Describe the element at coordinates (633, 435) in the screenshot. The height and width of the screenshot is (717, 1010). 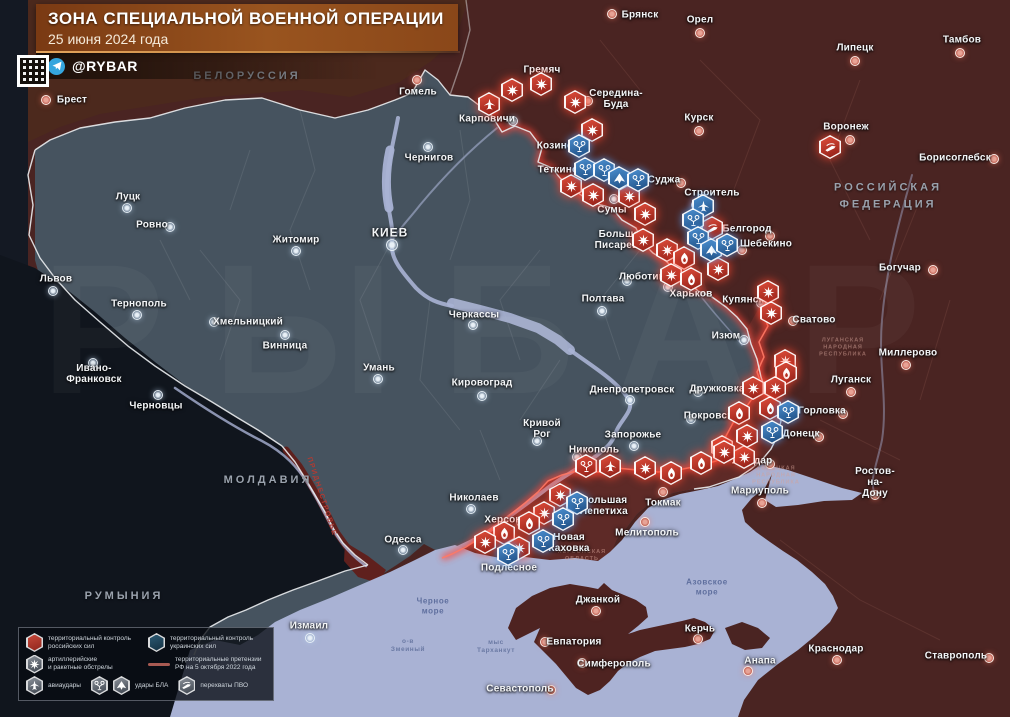
I see `city-label: Запорожье` at that location.